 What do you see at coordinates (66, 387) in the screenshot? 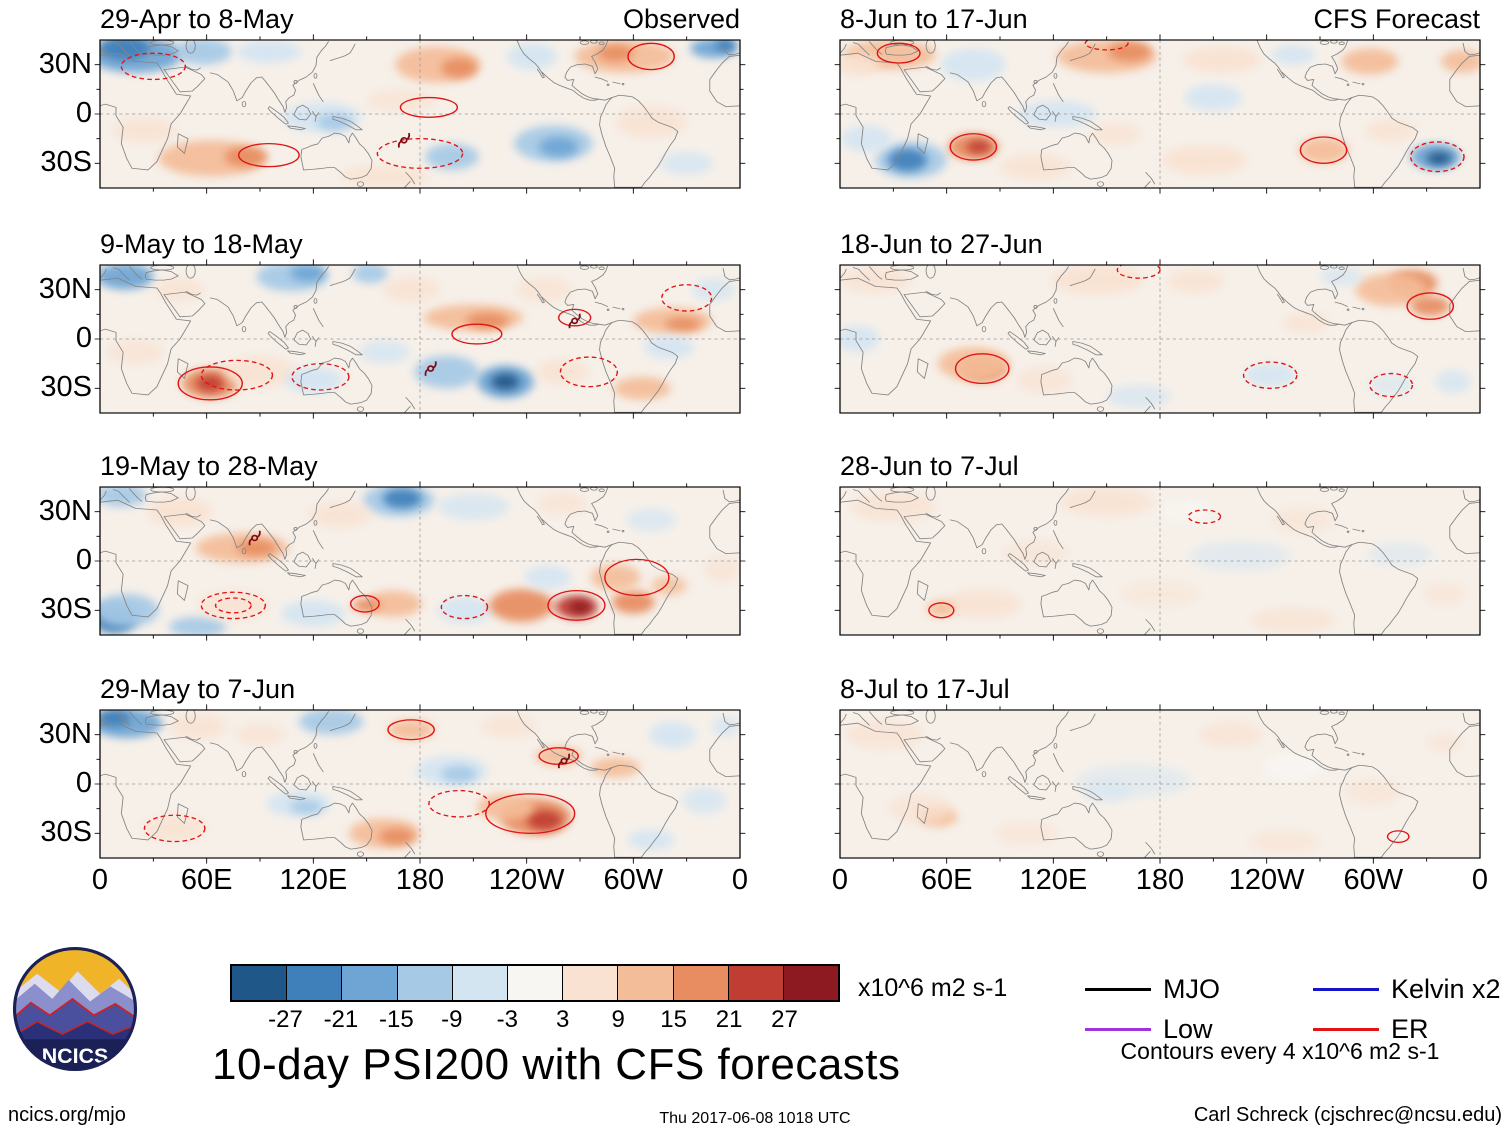
I see `y-axis-label: 30S` at bounding box center [66, 387].